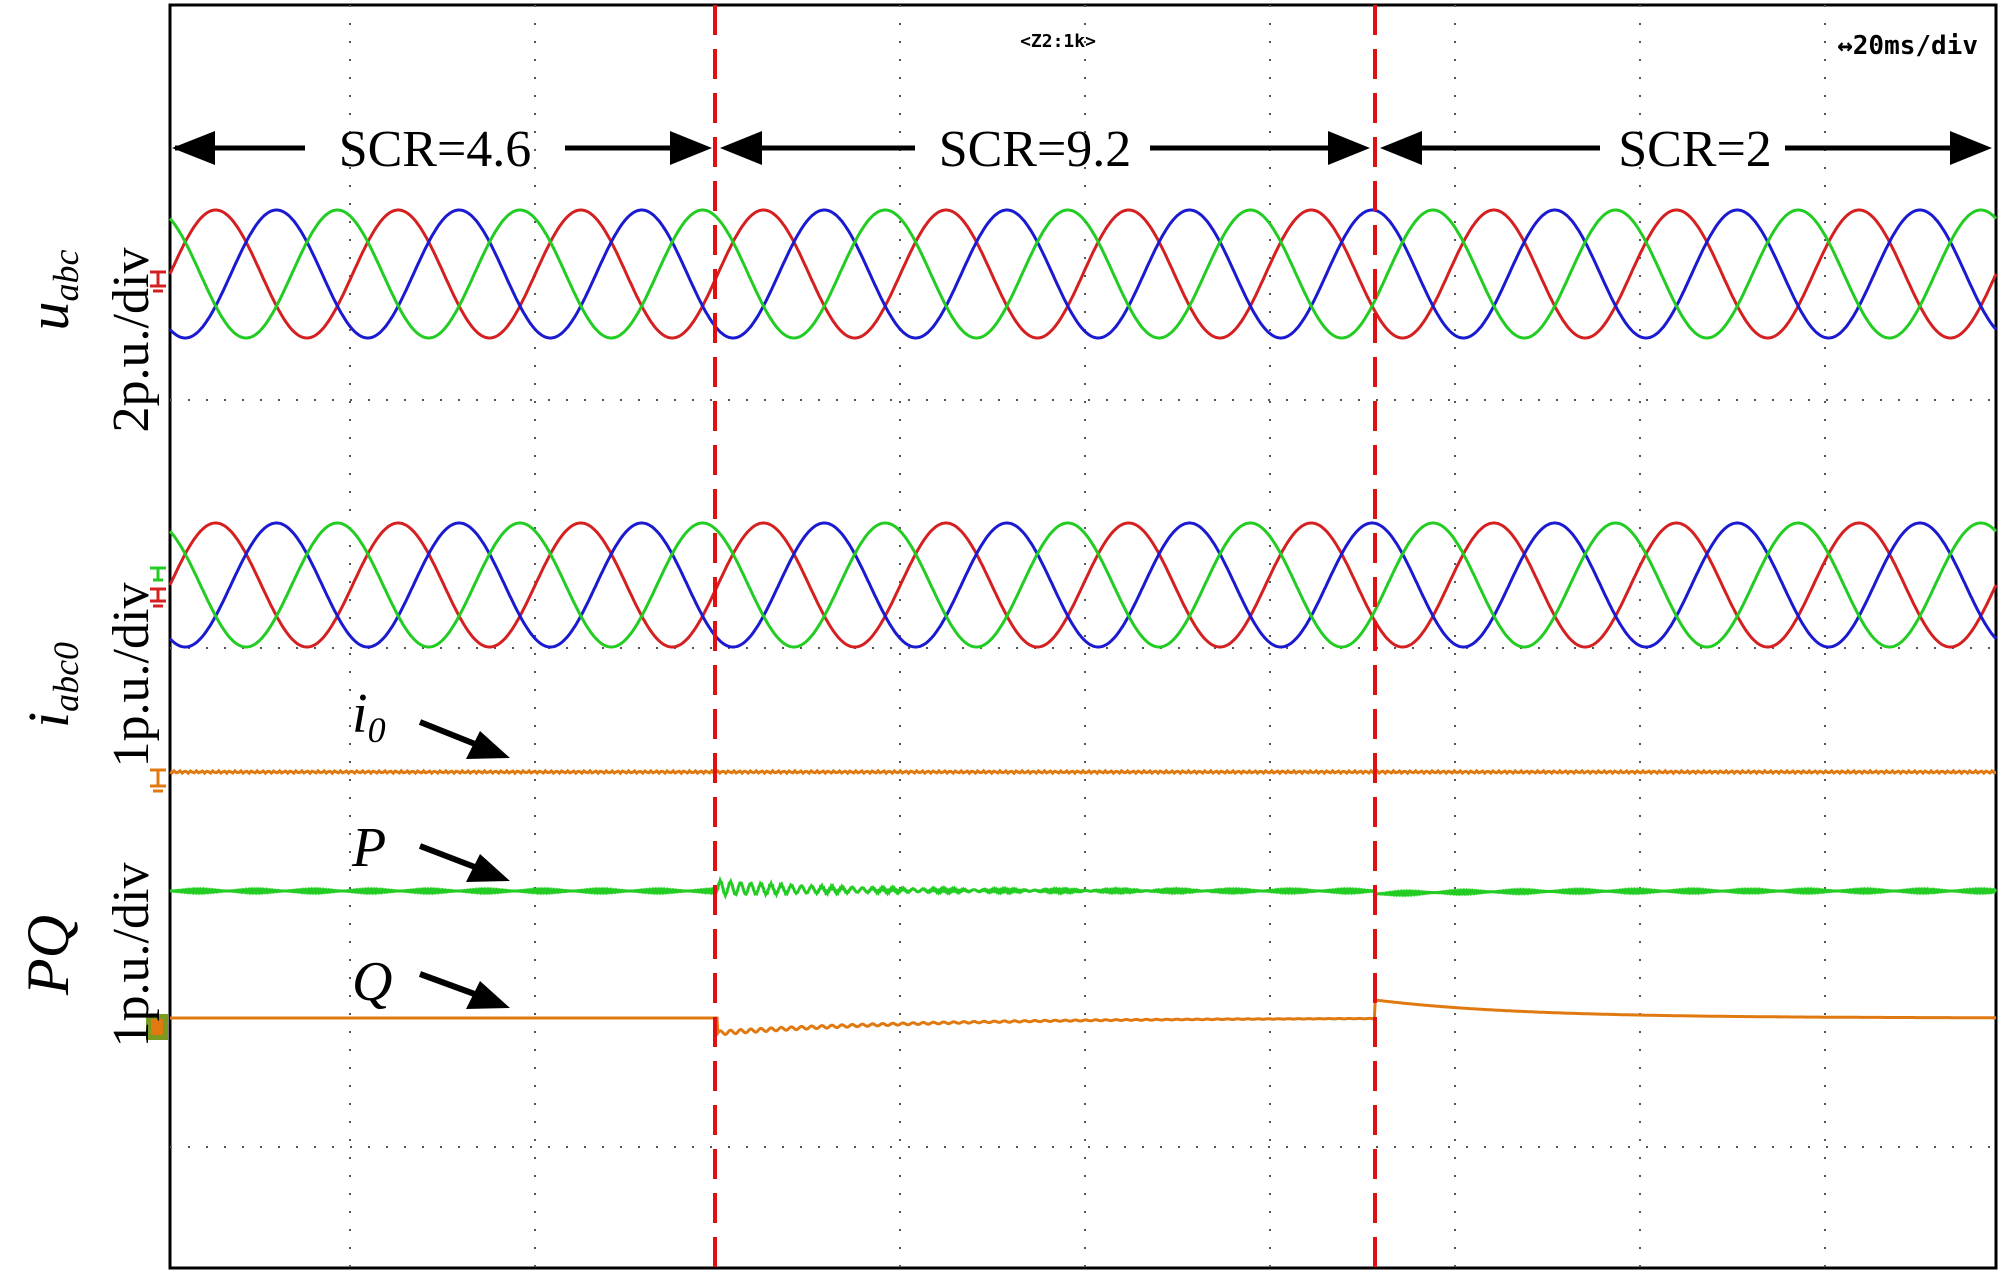  Describe the element at coordinates (488, 868) in the screenshot. I see `p-arrowhead` at that location.